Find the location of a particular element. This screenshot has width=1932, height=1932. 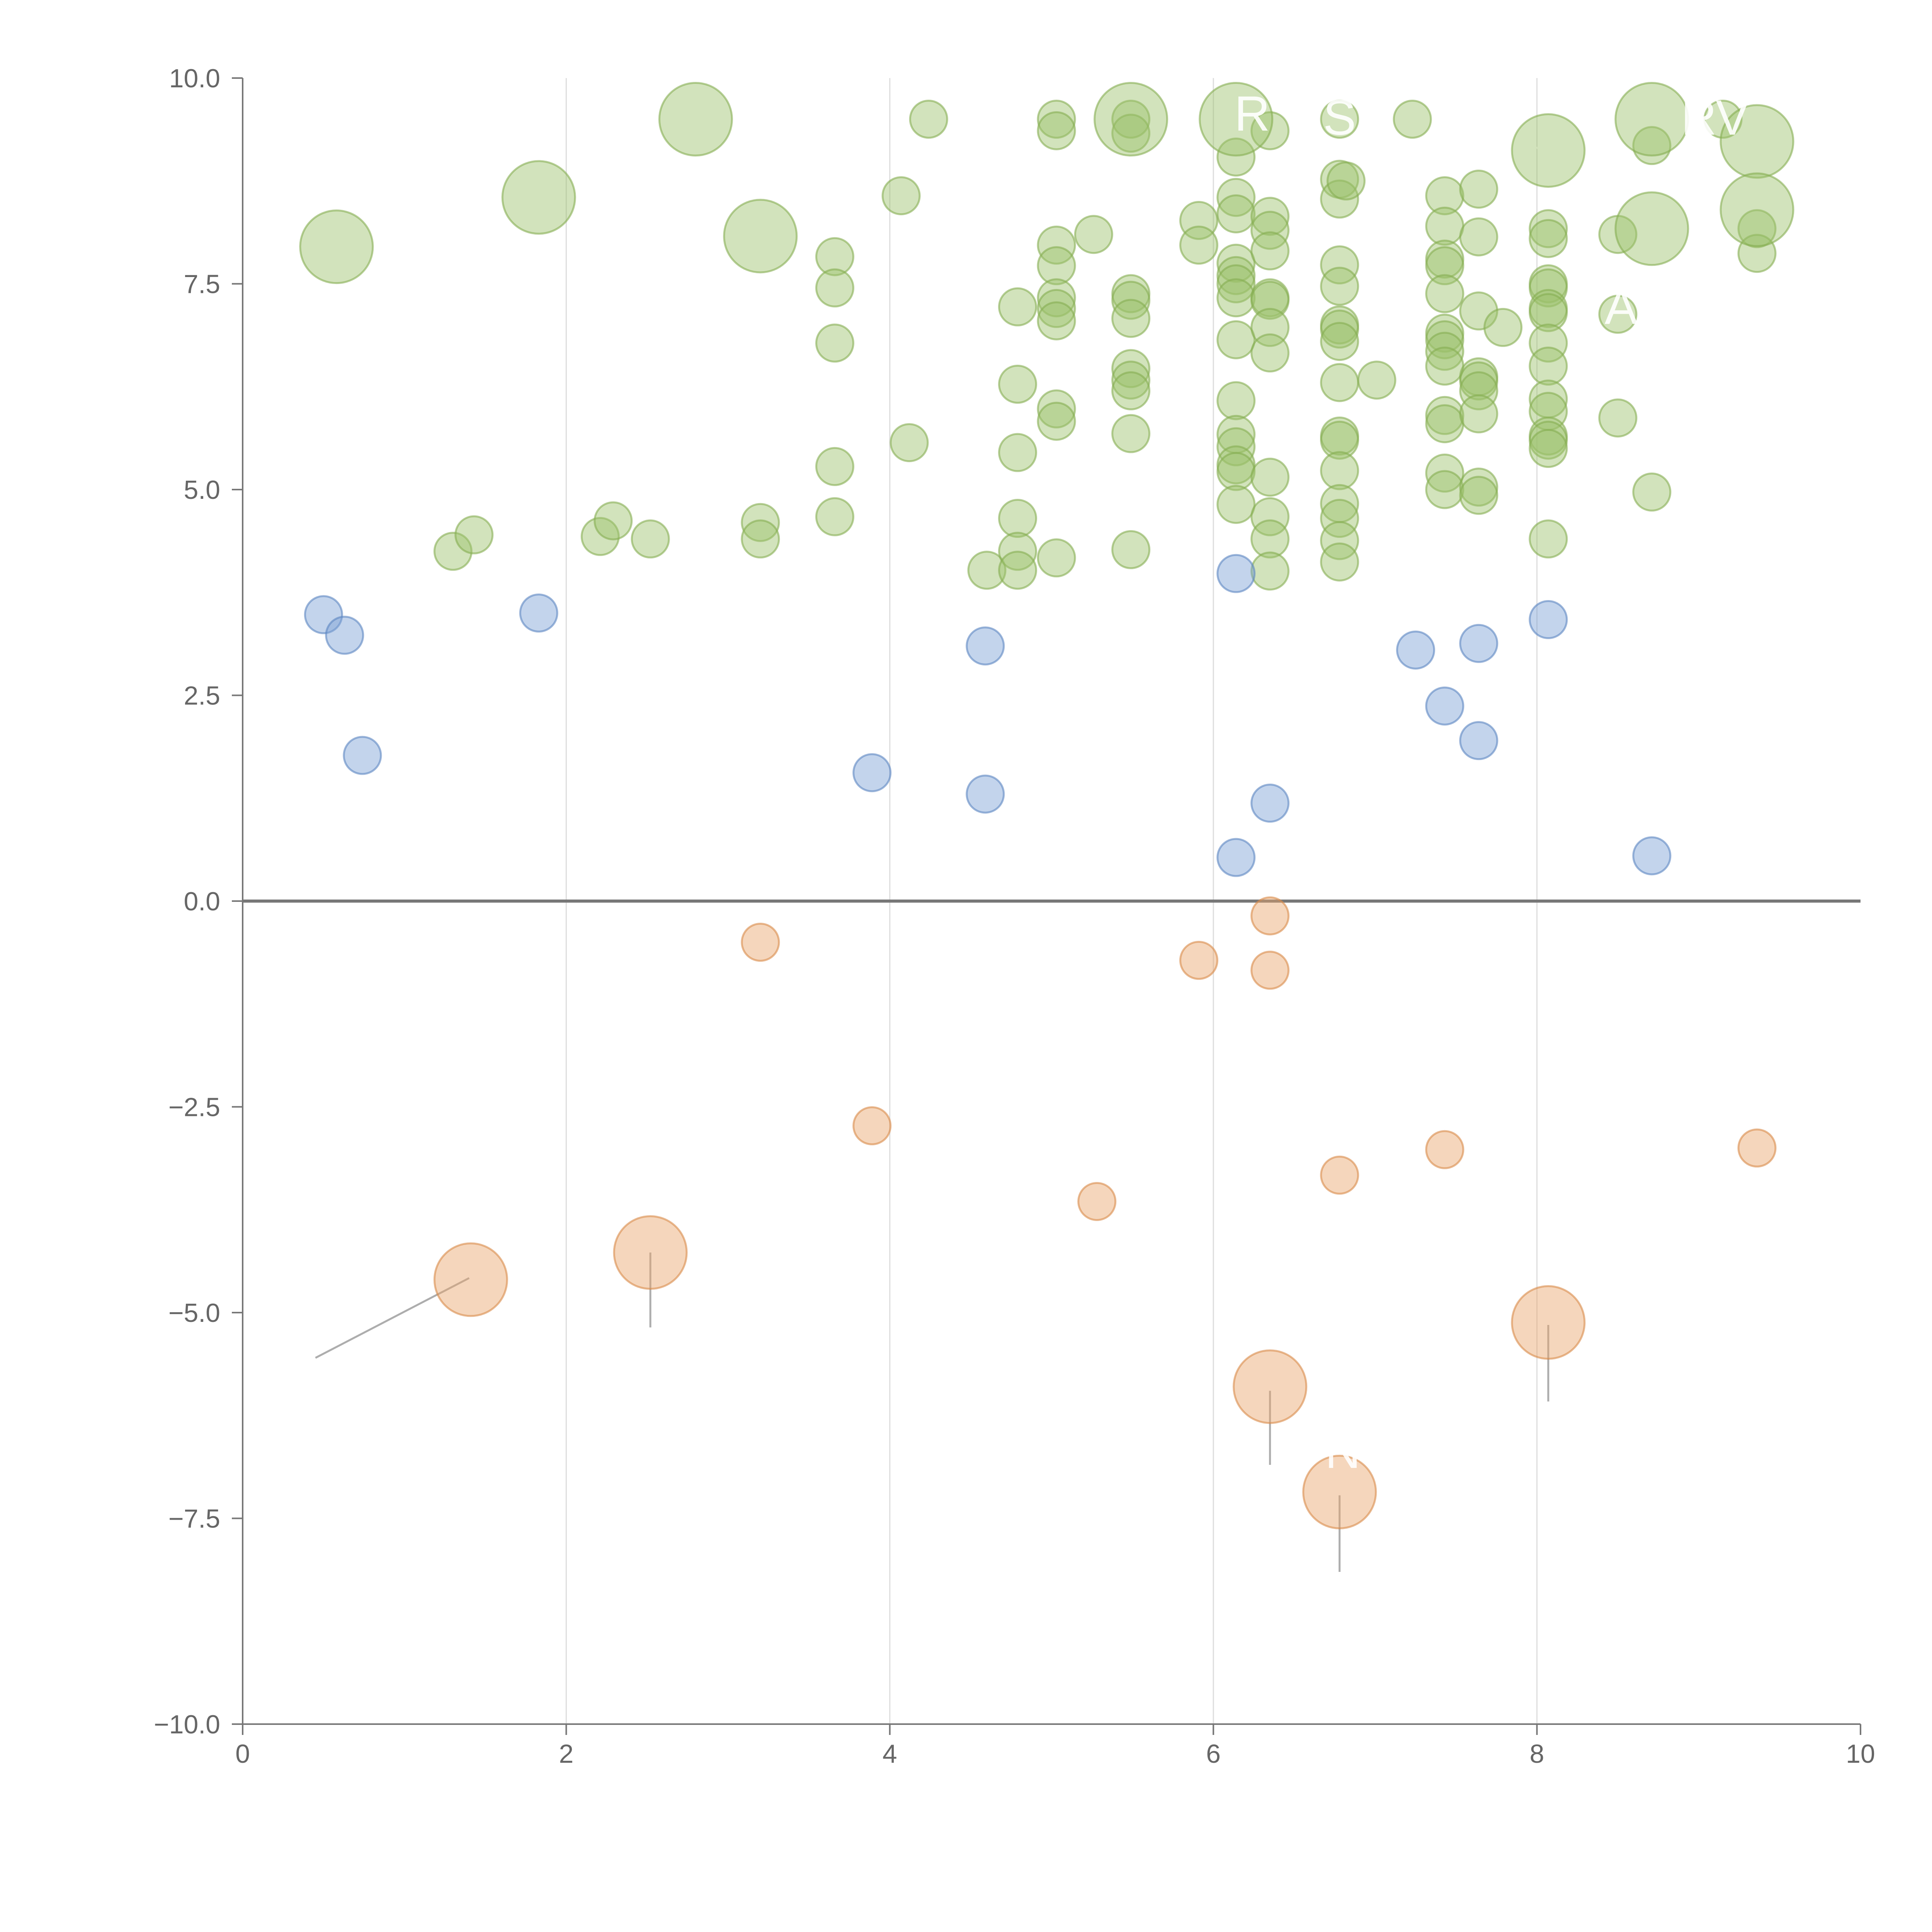

point-label: RV is located at coordinates (1715, 118).